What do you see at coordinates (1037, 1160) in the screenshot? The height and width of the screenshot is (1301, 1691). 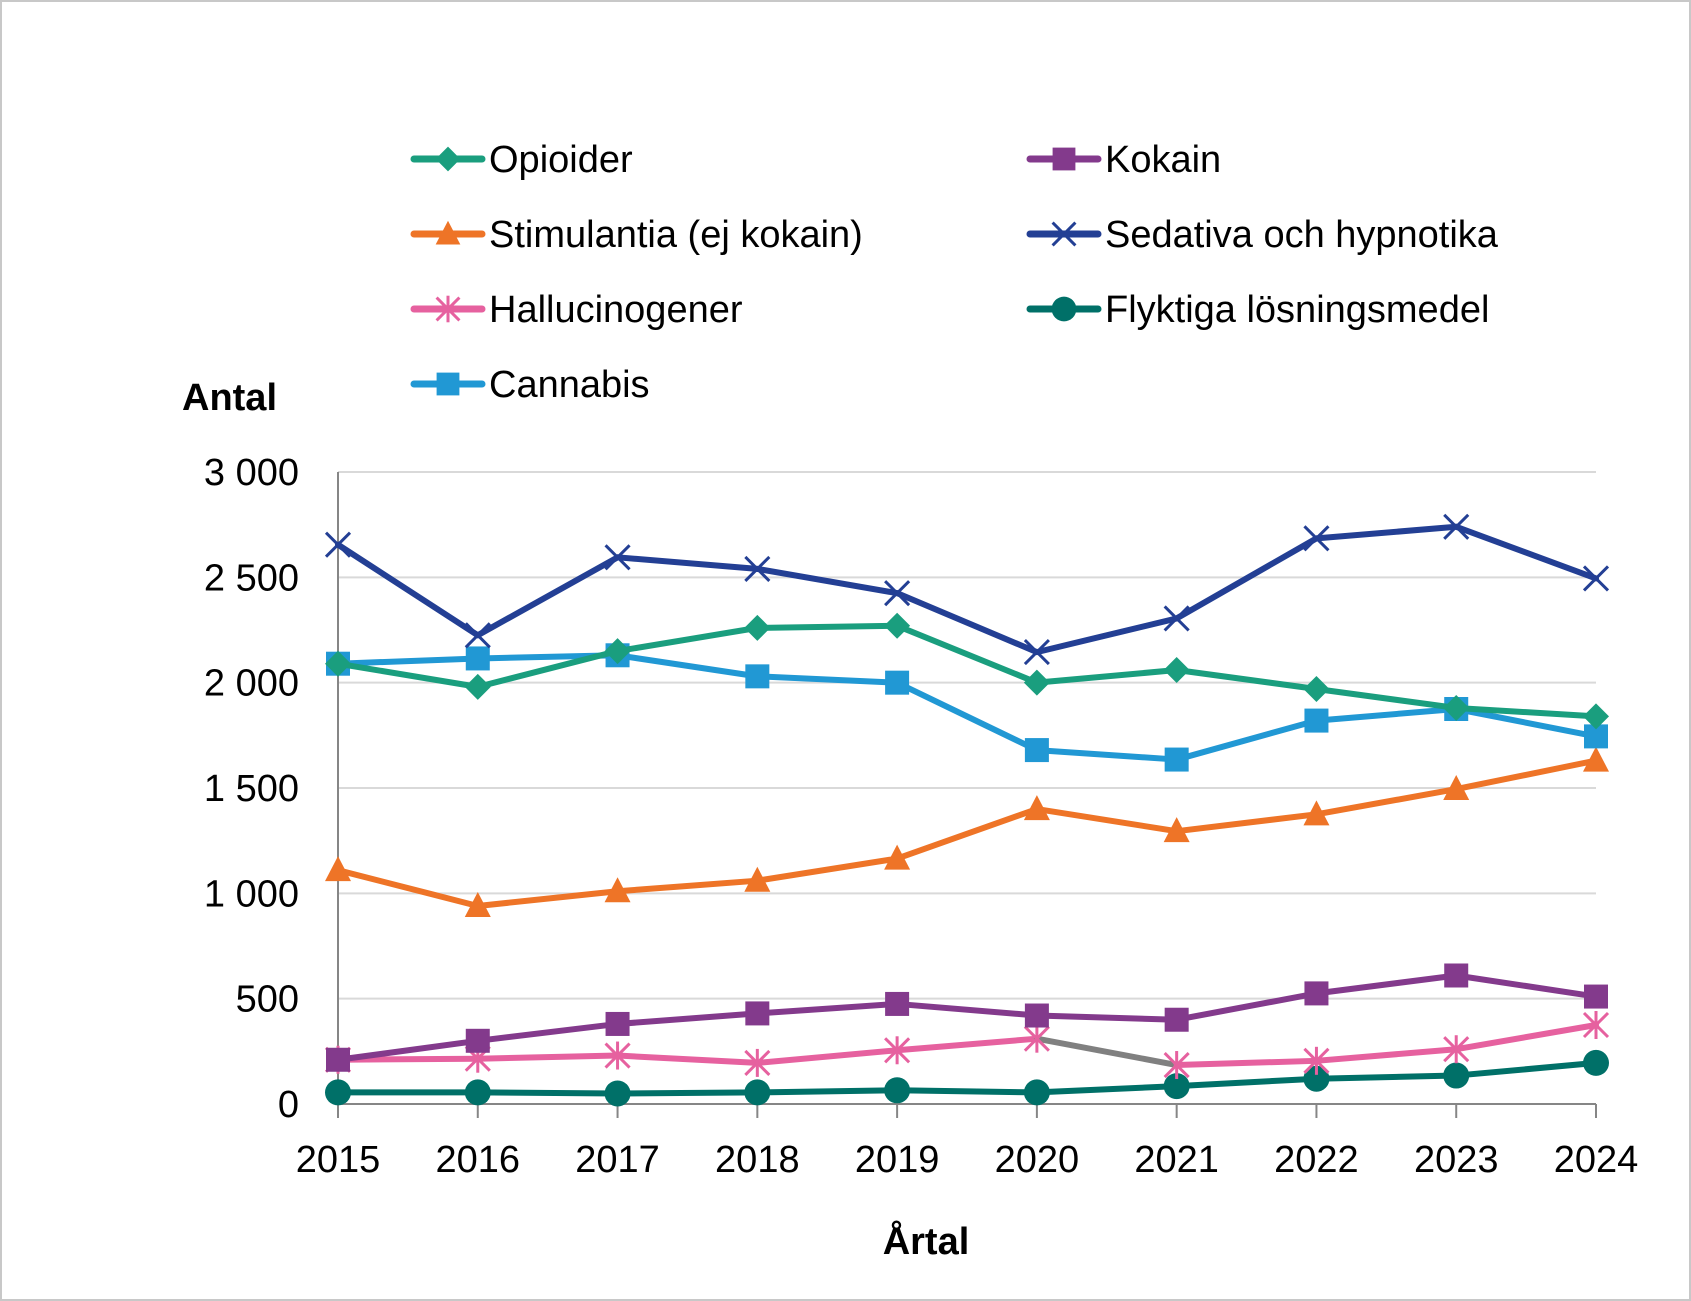 I see `x-tick-label: 2020` at bounding box center [1037, 1160].